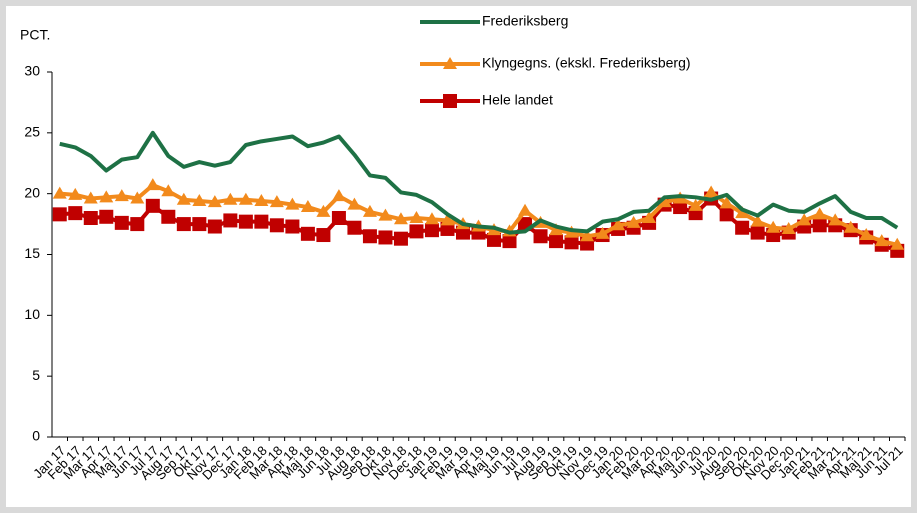  What do you see at coordinates (36, 375) in the screenshot?
I see `y-tick-label: 5` at bounding box center [36, 375].